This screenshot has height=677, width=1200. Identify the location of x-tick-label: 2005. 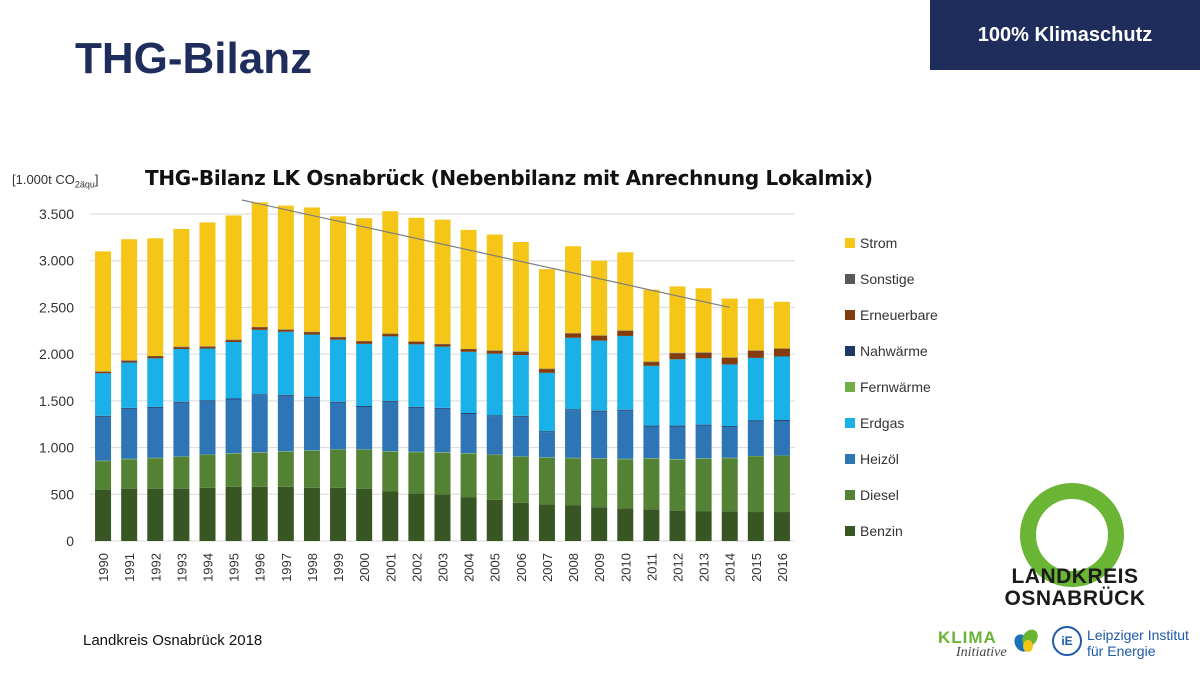
(495, 567).